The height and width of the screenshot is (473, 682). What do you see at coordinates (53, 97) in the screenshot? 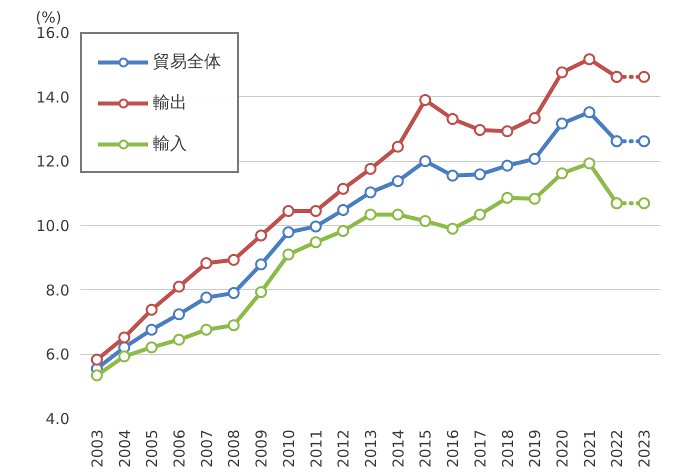
I see `y-tick-label: 14.0` at bounding box center [53, 97].